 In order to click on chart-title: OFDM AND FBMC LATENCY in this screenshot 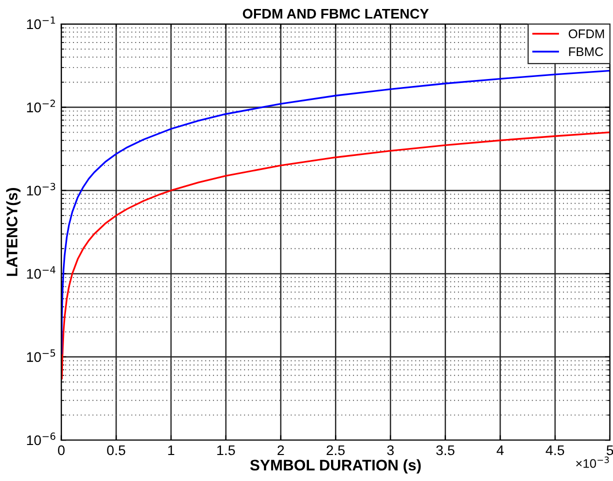, I will do `click(335, 13)`.